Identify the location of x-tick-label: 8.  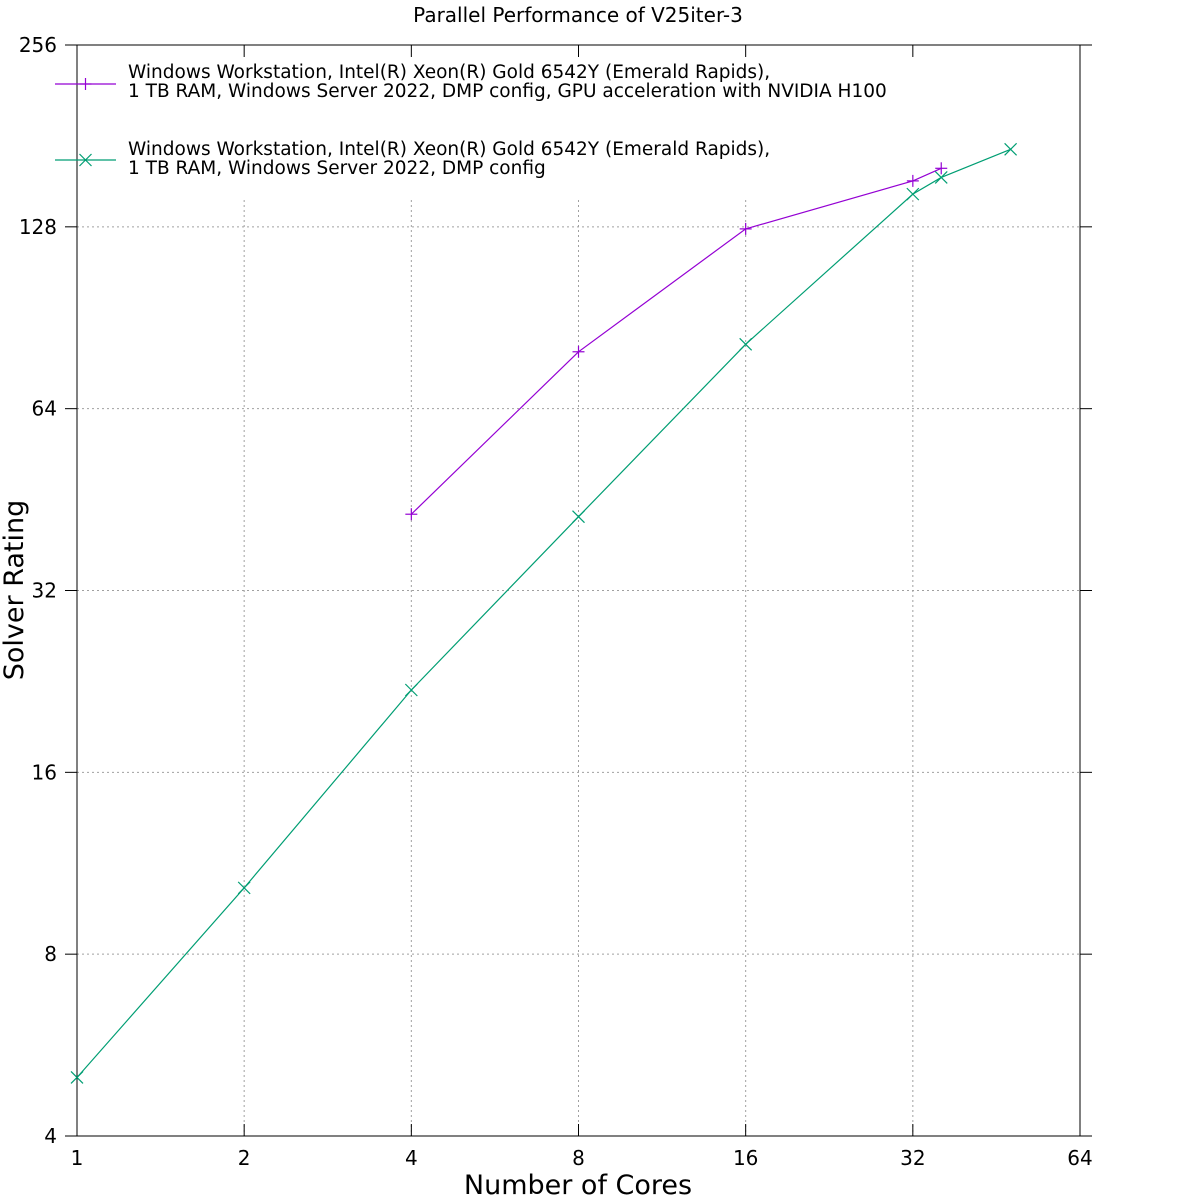
(578, 1158).